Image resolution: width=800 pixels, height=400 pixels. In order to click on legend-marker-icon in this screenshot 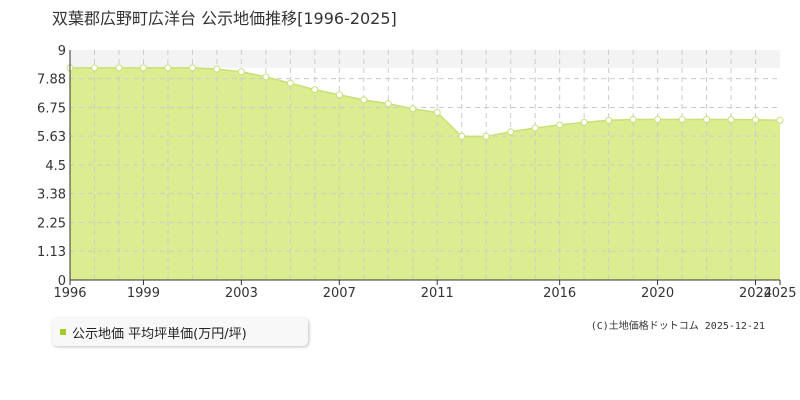, I will do `click(63, 332)`.